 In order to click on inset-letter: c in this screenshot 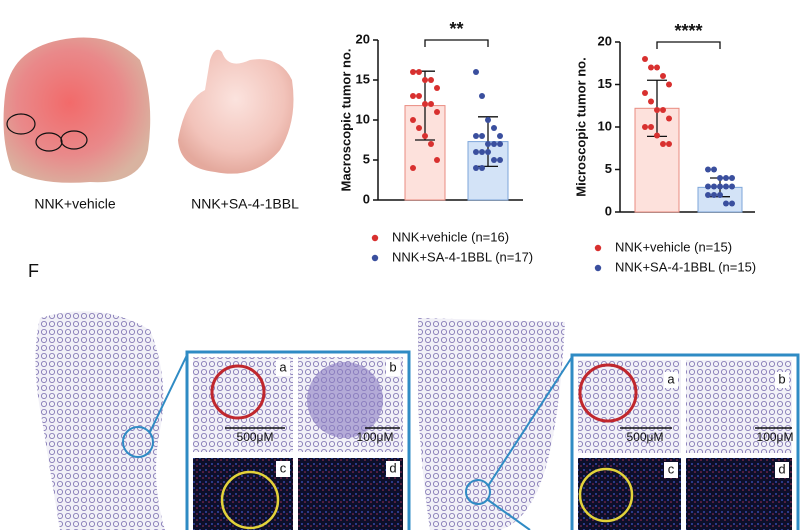, I will do `click(671, 468)`.